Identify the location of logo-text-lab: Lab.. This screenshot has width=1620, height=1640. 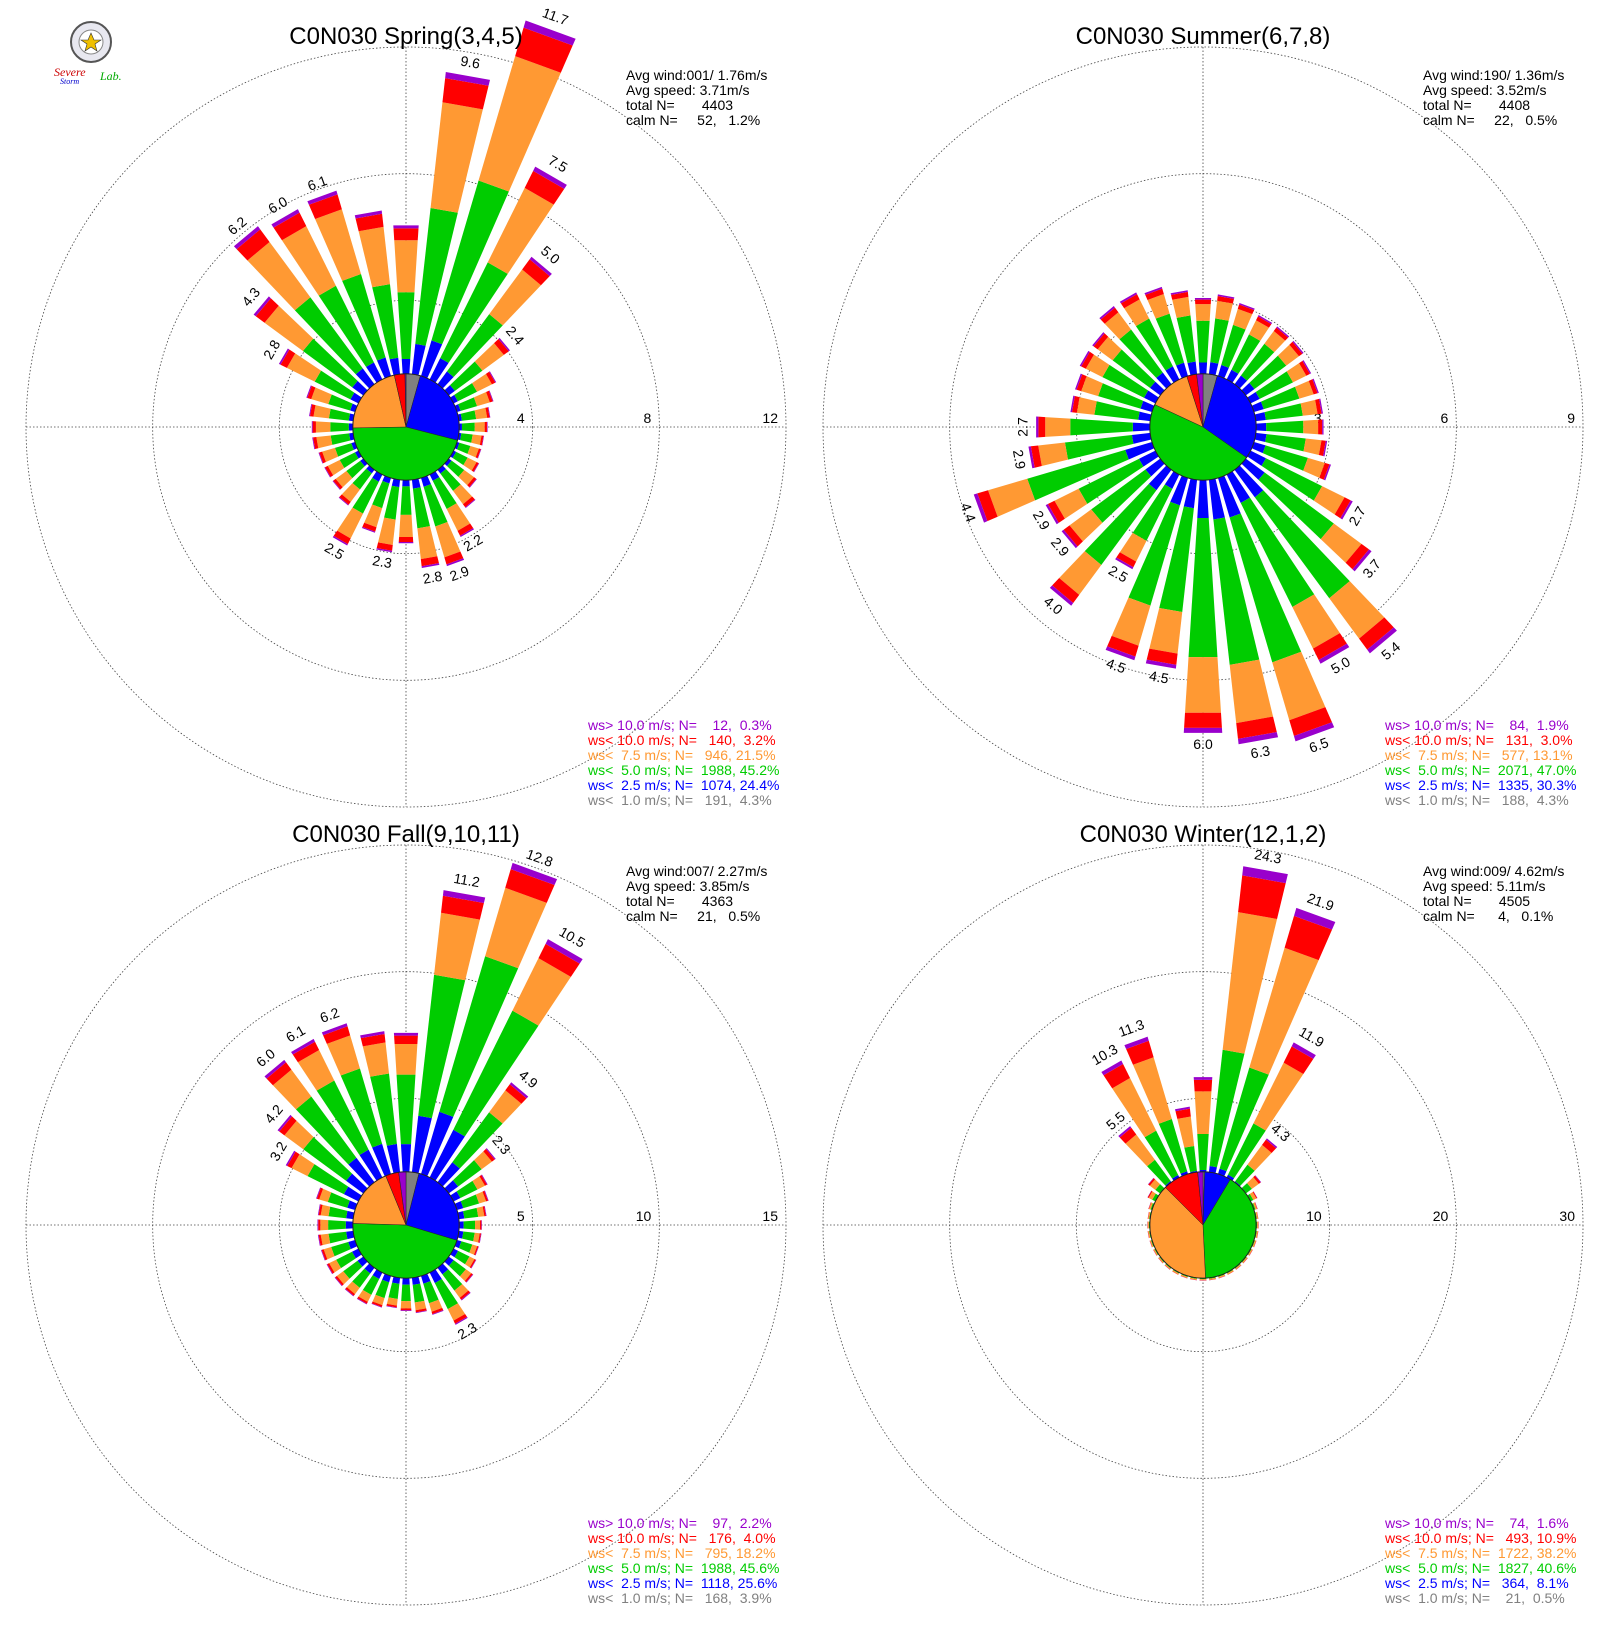
(110, 76).